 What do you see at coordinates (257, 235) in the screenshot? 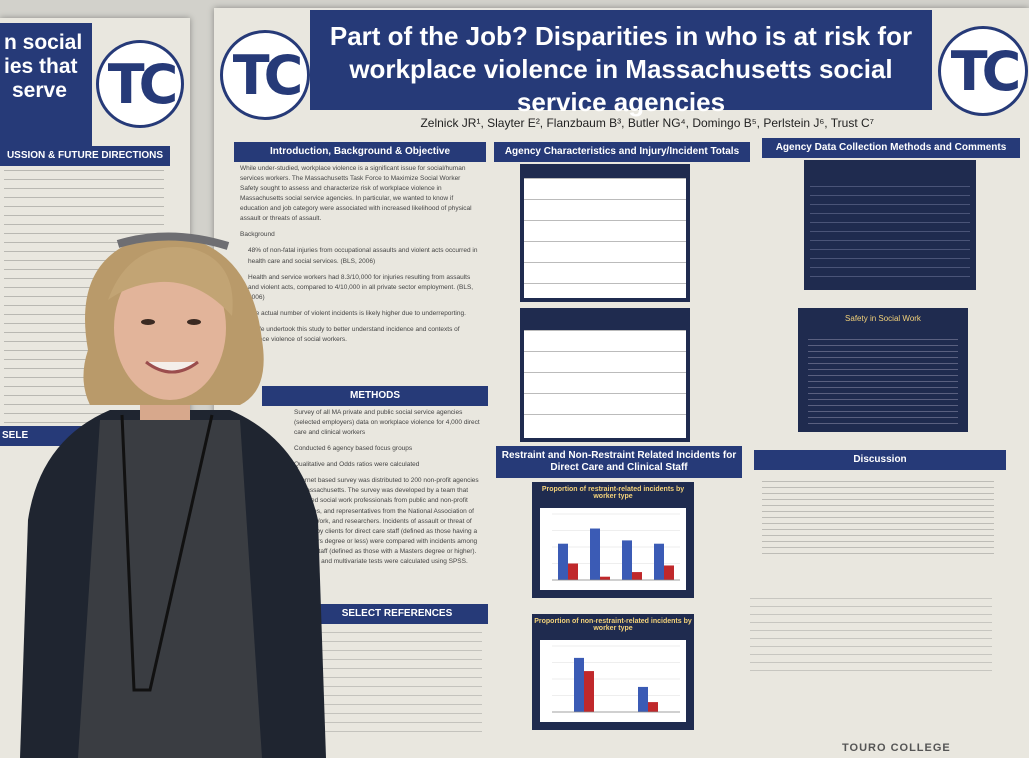
I see `intro-background-label: Background` at bounding box center [257, 235].